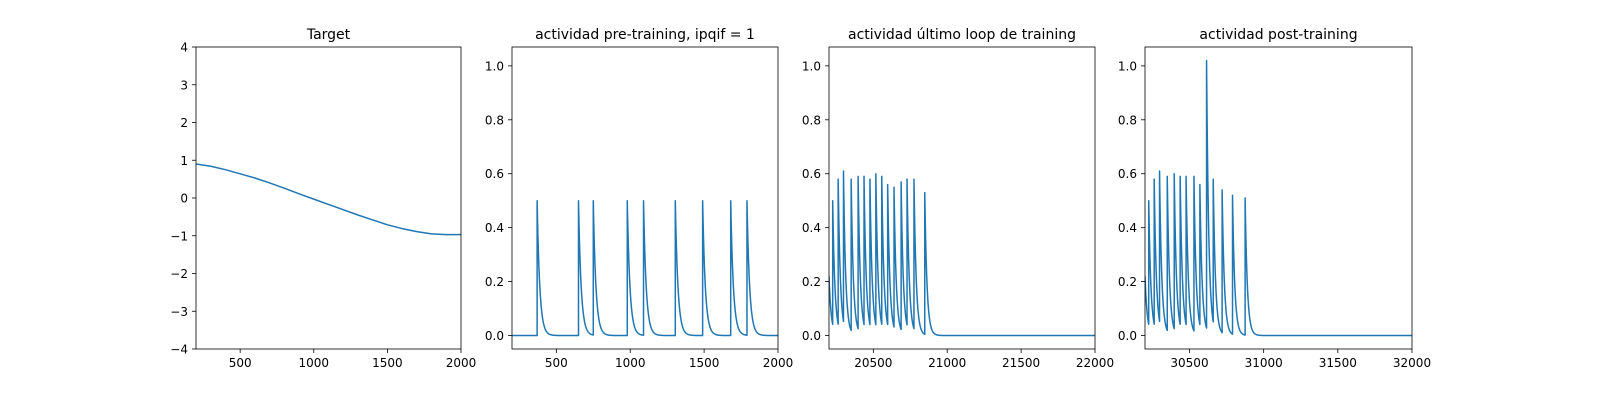 The height and width of the screenshot is (400, 1600). Describe the element at coordinates (184, 123) in the screenshot. I see `y-tick-label: 2` at that location.